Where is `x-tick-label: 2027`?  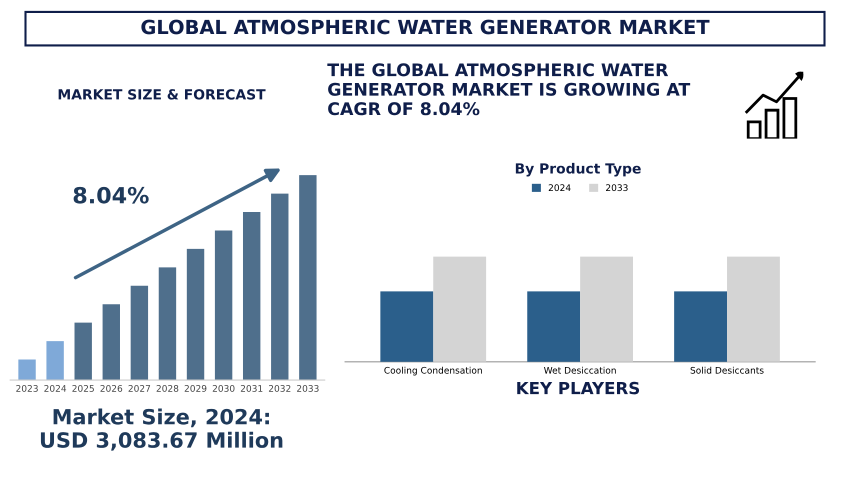 x-tick-label: 2027 is located at coordinates (139, 388).